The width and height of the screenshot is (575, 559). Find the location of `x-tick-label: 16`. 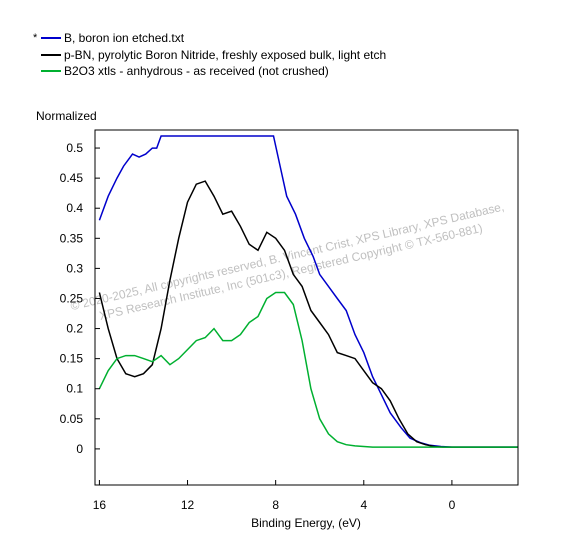

x-tick-label: 16 is located at coordinates (100, 505).